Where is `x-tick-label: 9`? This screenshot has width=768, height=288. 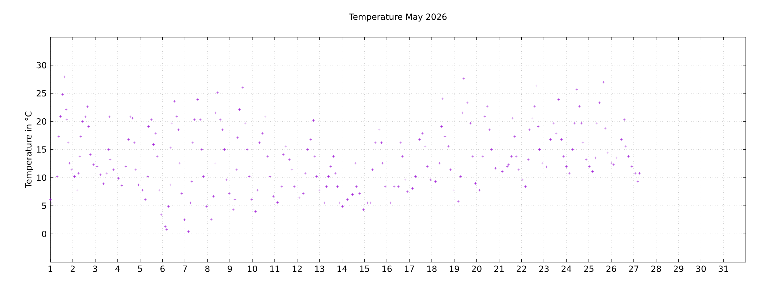
x-tick-label: 9 is located at coordinates (230, 269).